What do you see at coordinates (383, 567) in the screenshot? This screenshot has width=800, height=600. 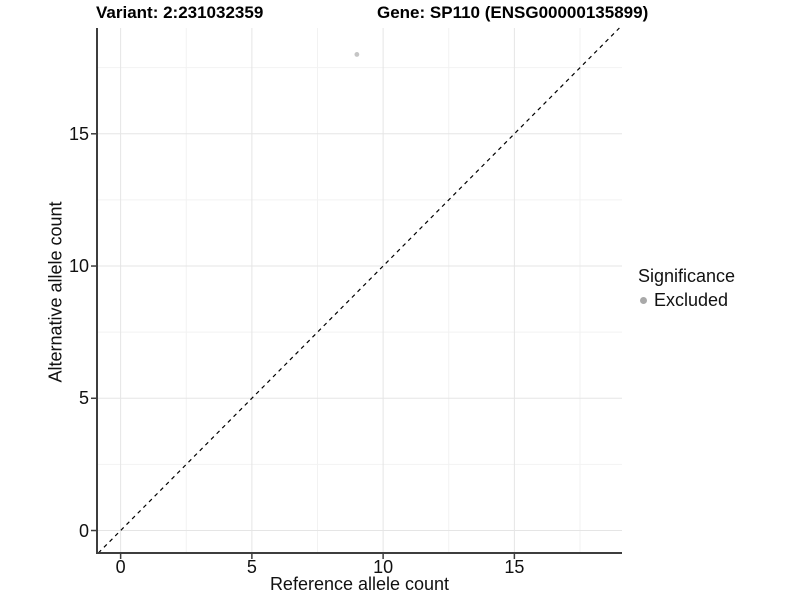 I see `x-tick-label: 10` at bounding box center [383, 567].